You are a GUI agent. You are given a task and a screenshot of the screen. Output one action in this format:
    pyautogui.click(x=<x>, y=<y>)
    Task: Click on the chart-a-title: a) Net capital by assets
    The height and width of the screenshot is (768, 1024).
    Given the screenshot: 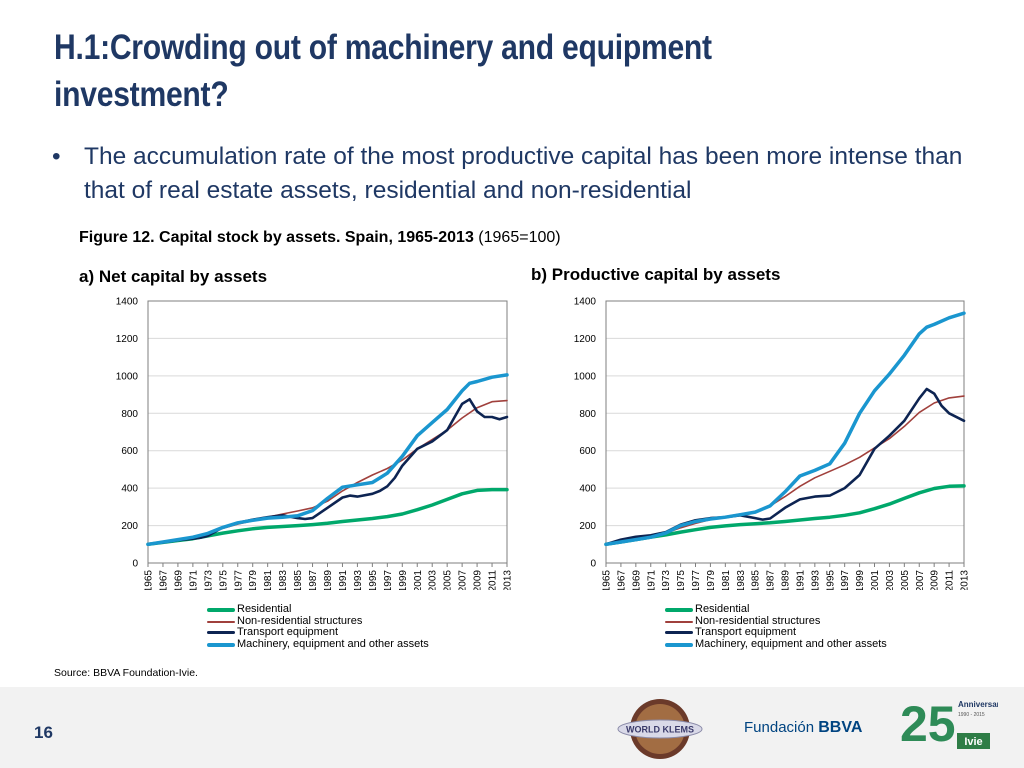 What is the action you would take?
    pyautogui.click(x=173, y=276)
    